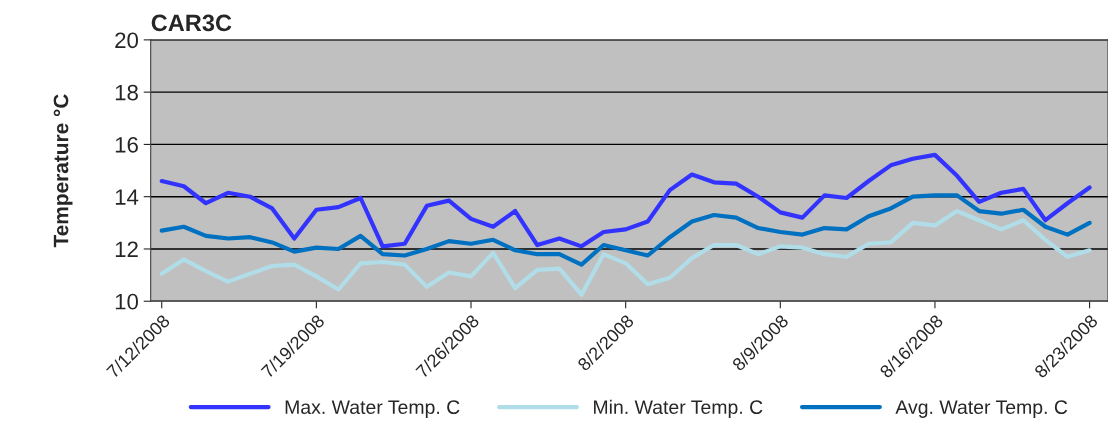  Describe the element at coordinates (191, 23) in the screenshot. I see `chart-title: CAR3C` at that location.